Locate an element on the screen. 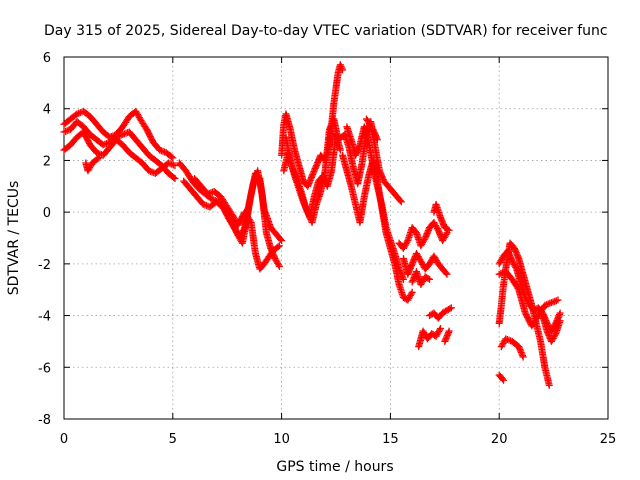  data-point-0-1941 is located at coordinates (549, 385).